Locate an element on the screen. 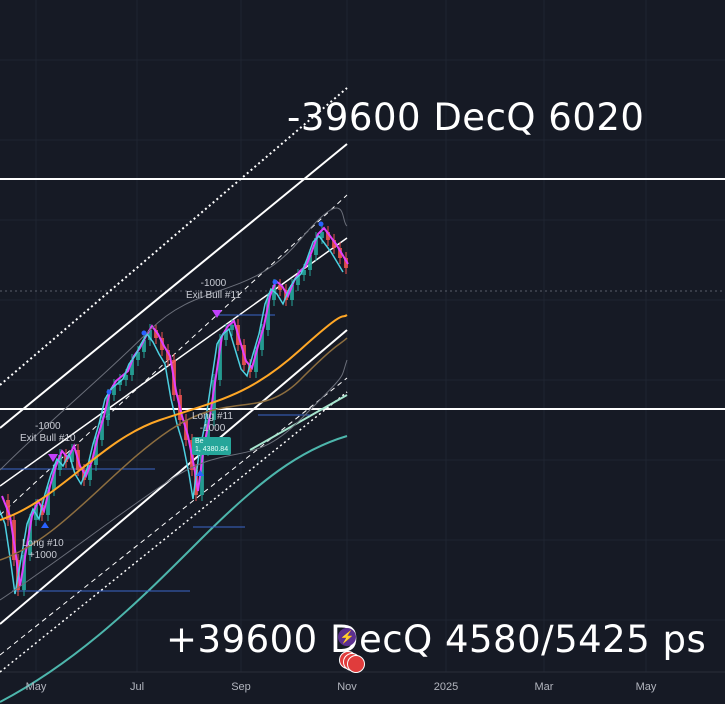  mid-ma-line is located at coordinates (174, 417).